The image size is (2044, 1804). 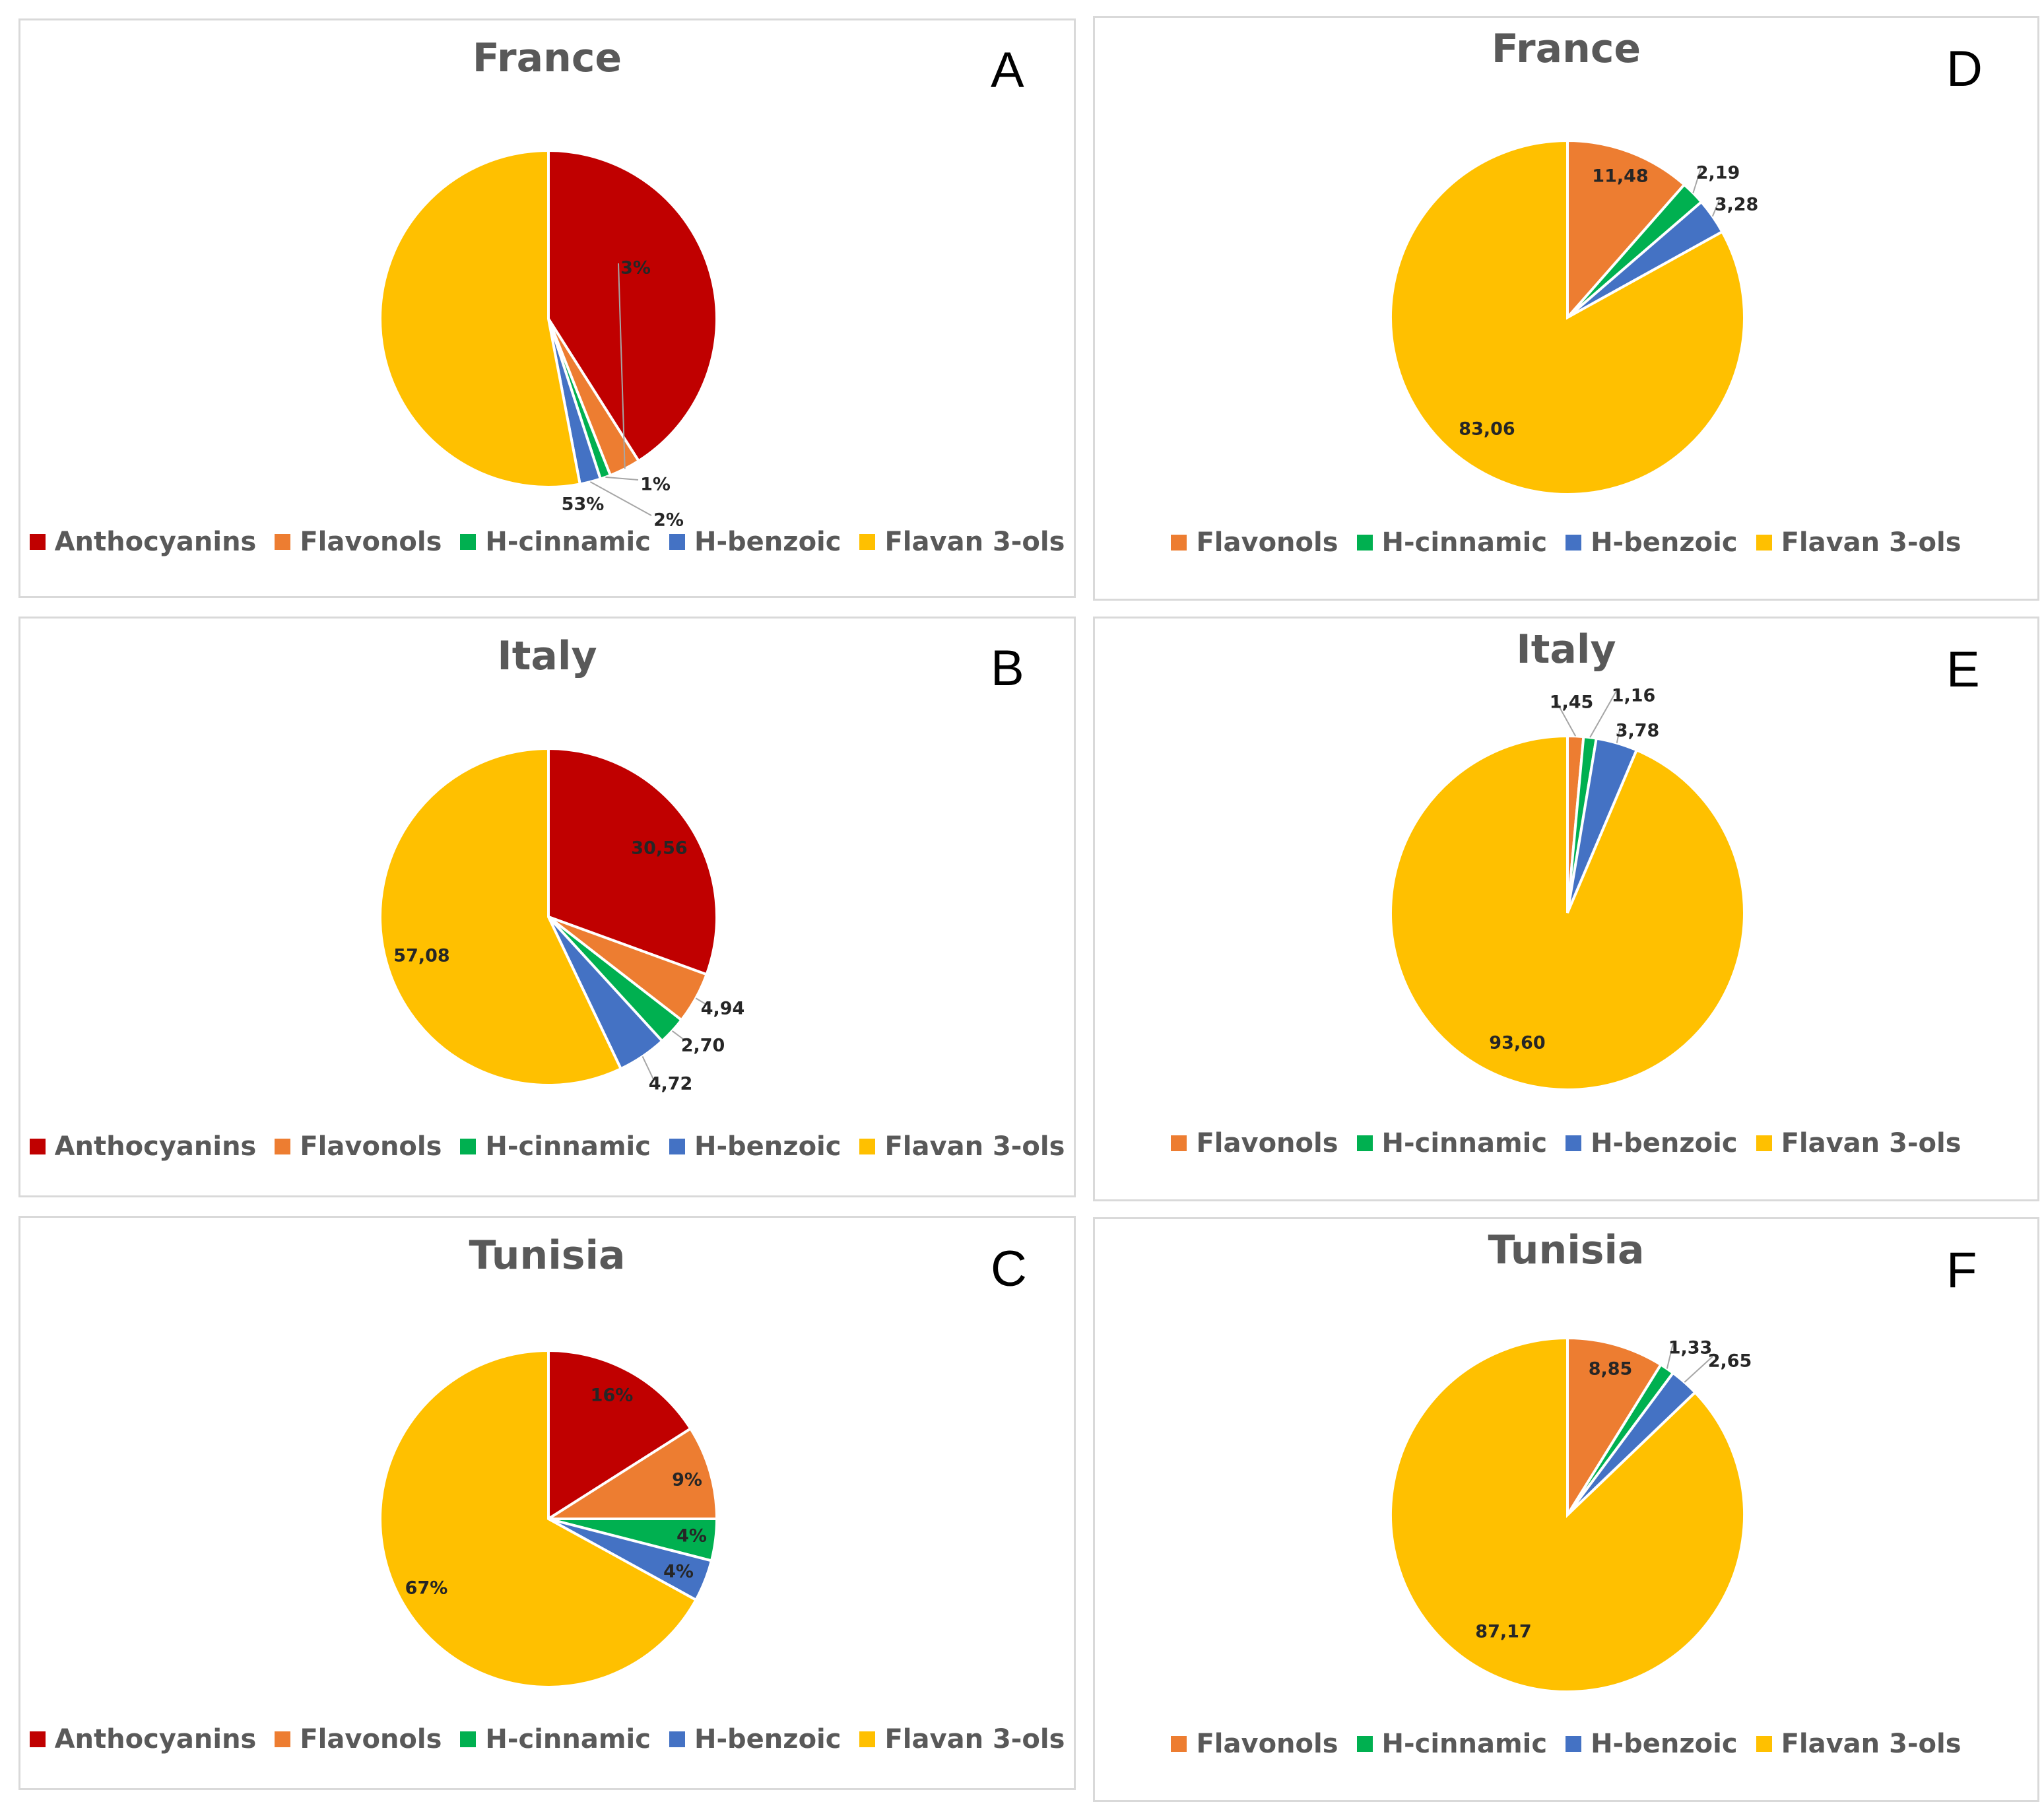 I want to click on pie-chart: 11,48 2,19 3,28 83,06, so click(x=1573, y=317).